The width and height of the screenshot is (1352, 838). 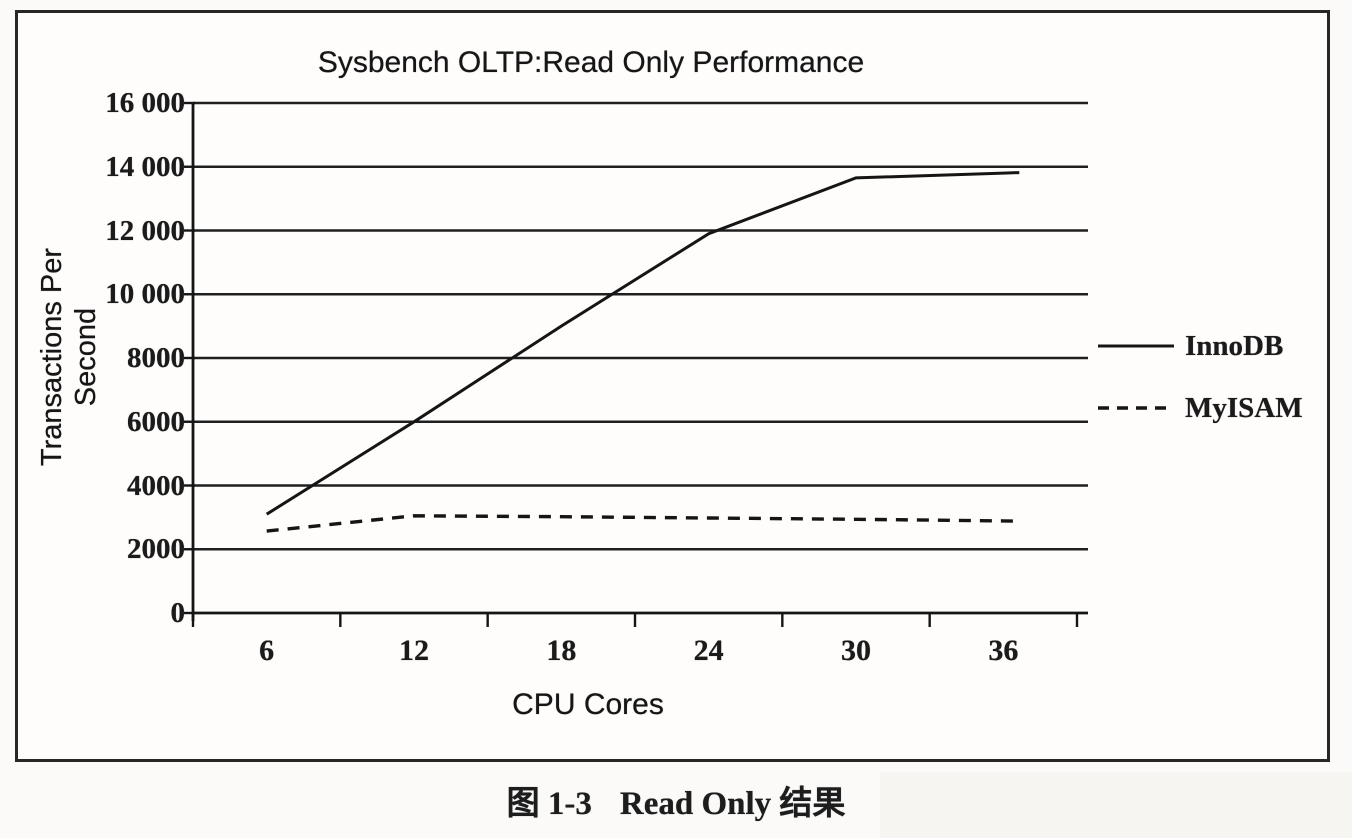 What do you see at coordinates (1244, 407) in the screenshot?
I see `legend-label: MyISAM` at bounding box center [1244, 407].